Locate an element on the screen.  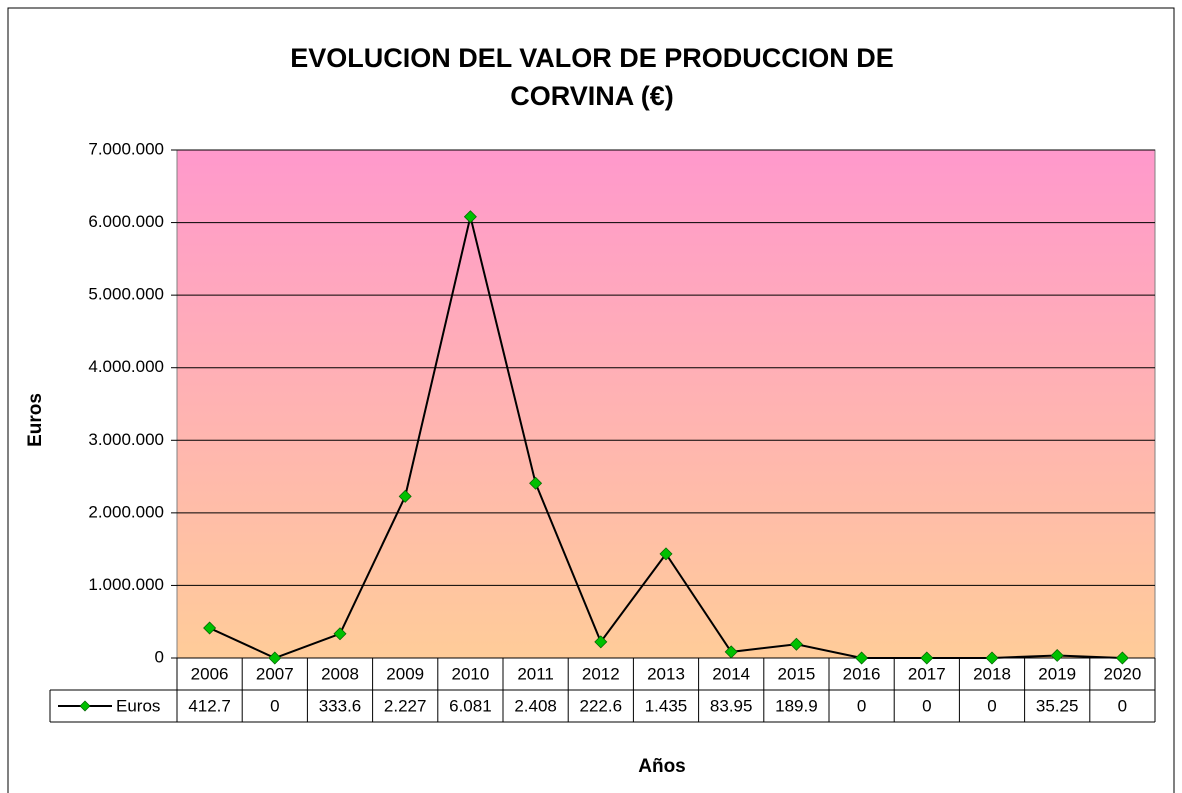
x-tick-label: 2019 is located at coordinates (1057, 673).